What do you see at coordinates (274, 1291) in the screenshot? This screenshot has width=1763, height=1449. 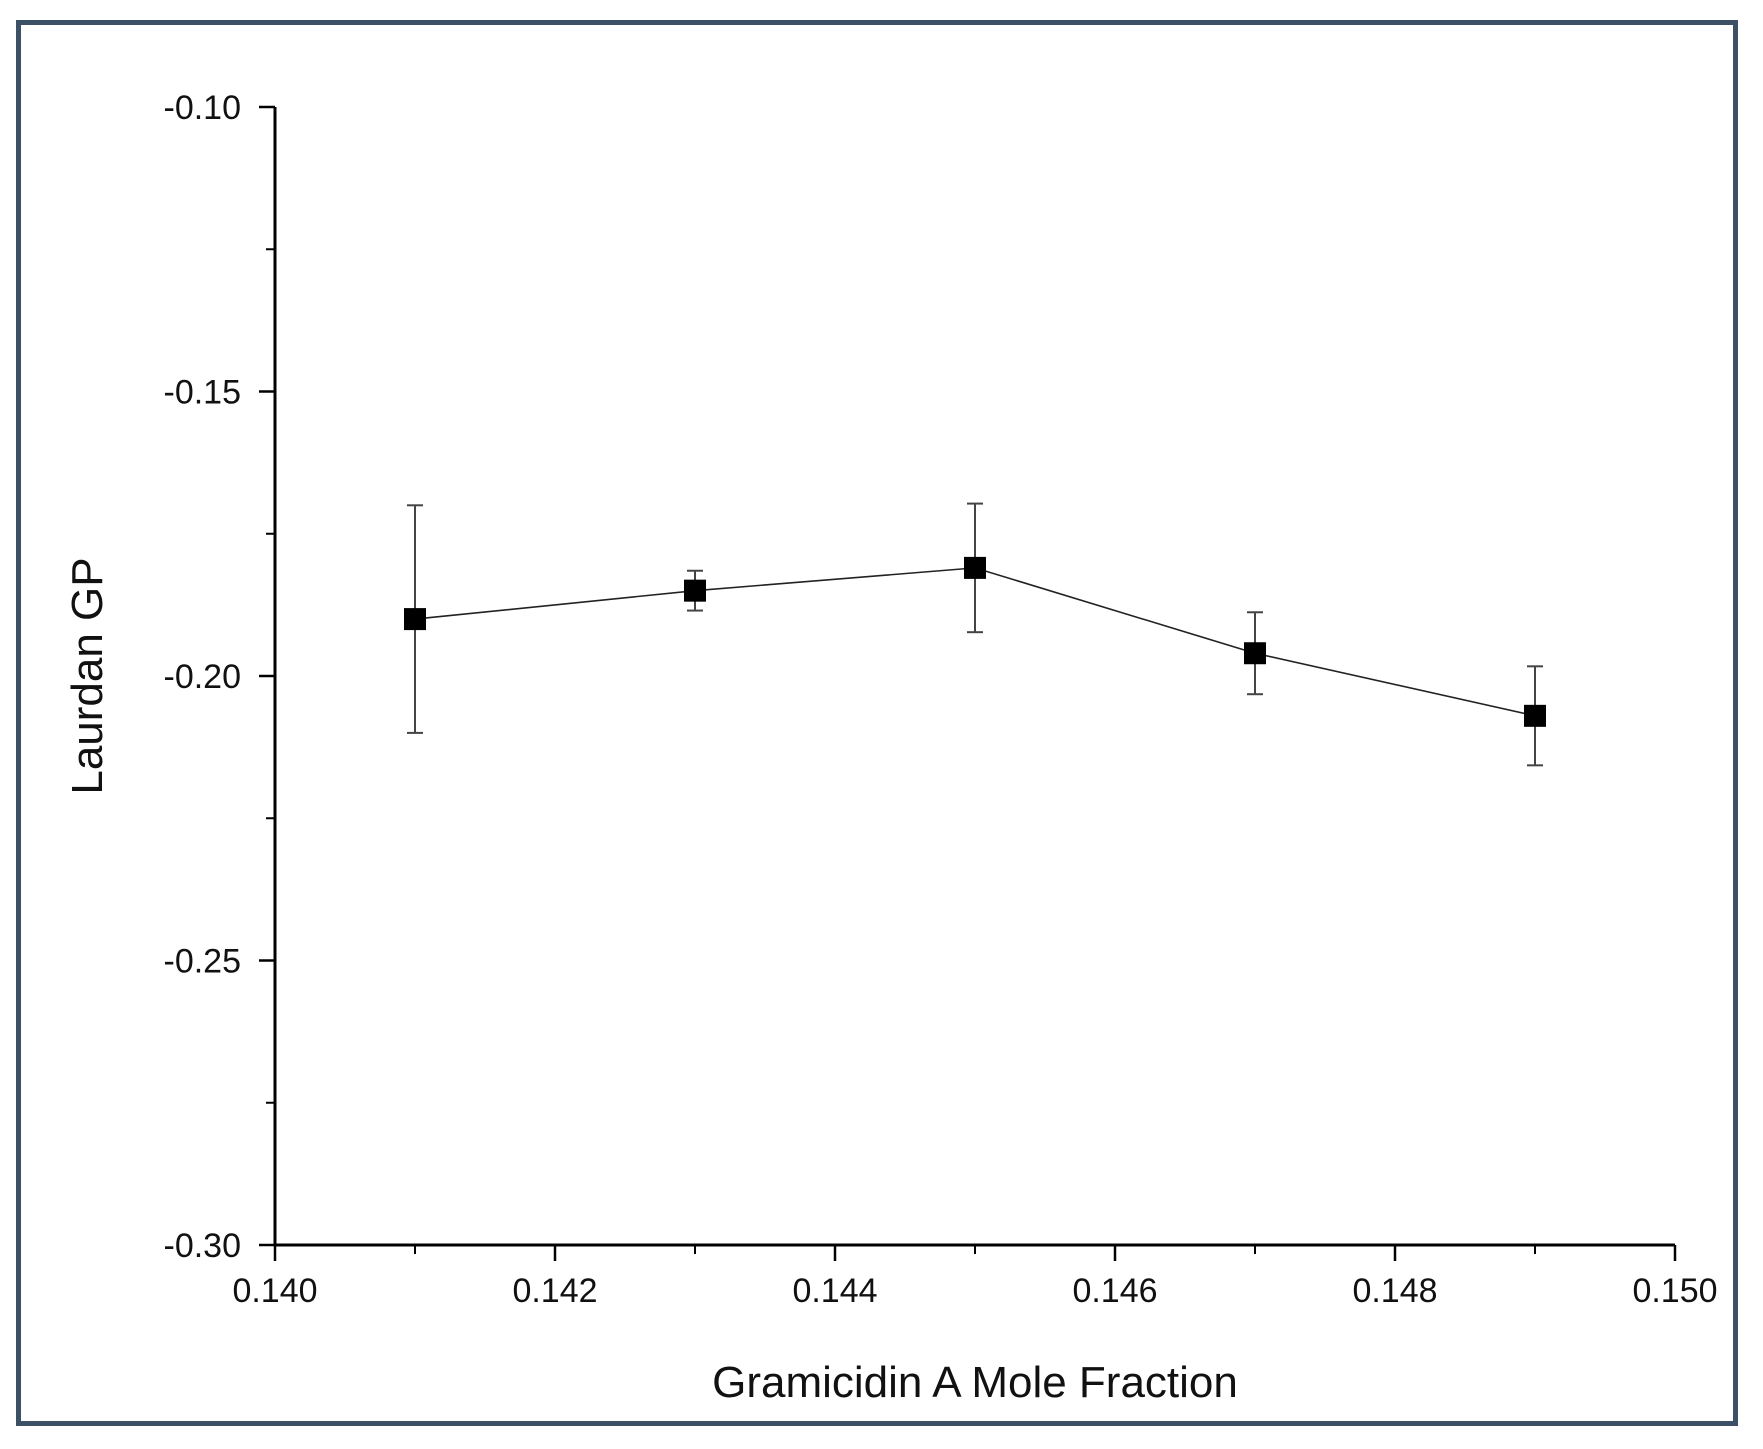 I see `x-tick-label: 0.140` at bounding box center [274, 1291].